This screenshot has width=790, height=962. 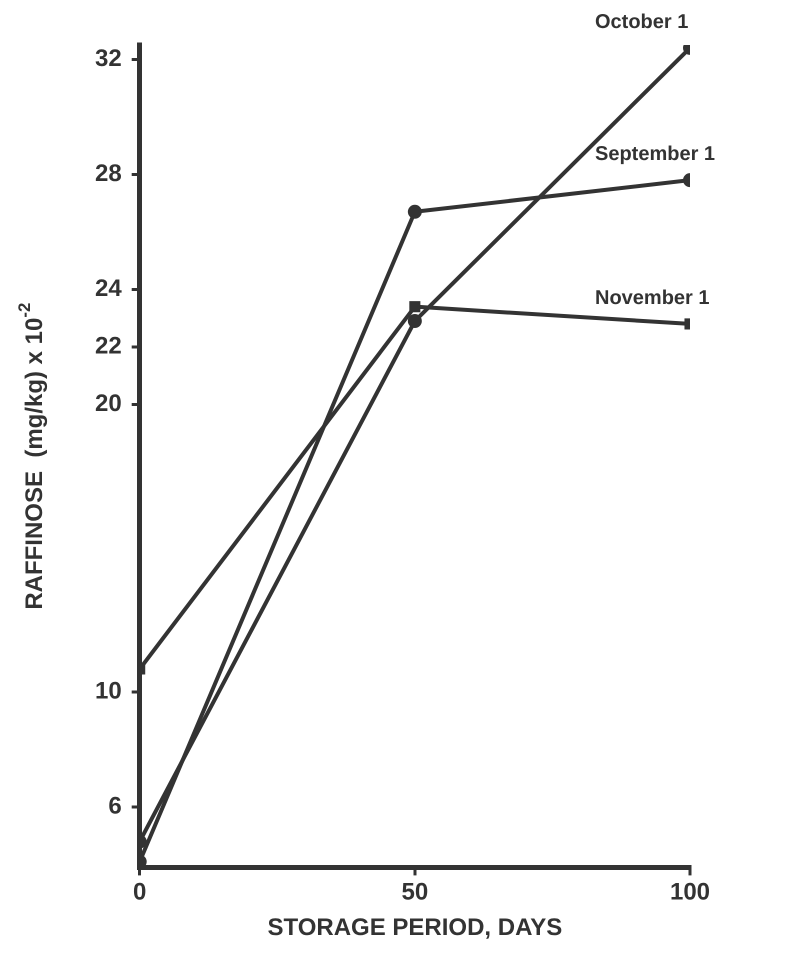 I want to click on series-label: November 1, so click(x=652, y=297).